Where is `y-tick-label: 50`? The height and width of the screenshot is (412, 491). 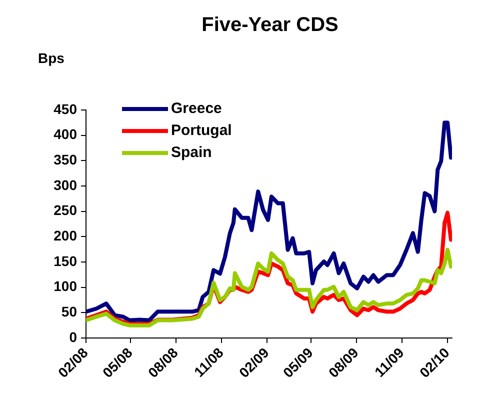 y-tick-label: 50 is located at coordinates (69, 312).